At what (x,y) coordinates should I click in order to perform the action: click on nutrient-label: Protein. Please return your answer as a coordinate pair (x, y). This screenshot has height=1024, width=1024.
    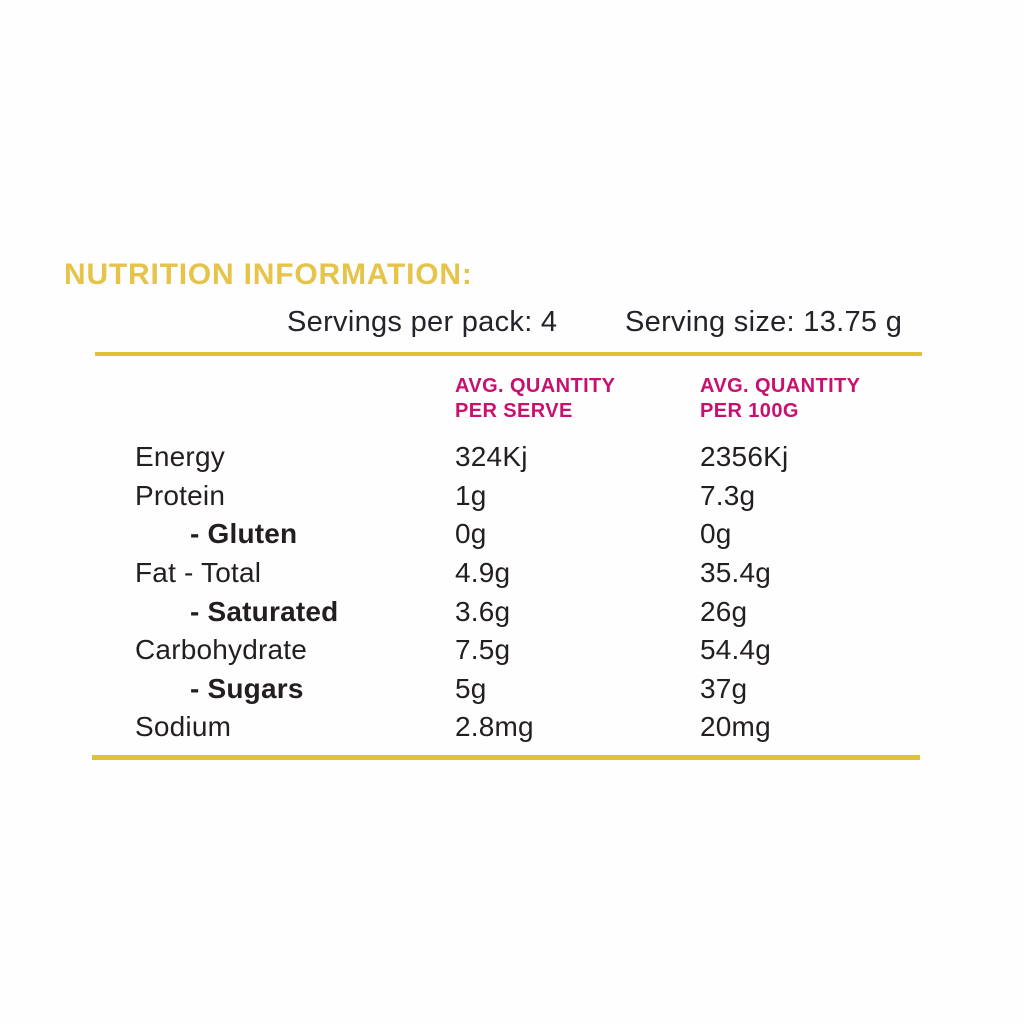
    Looking at the image, I should click on (180, 495).